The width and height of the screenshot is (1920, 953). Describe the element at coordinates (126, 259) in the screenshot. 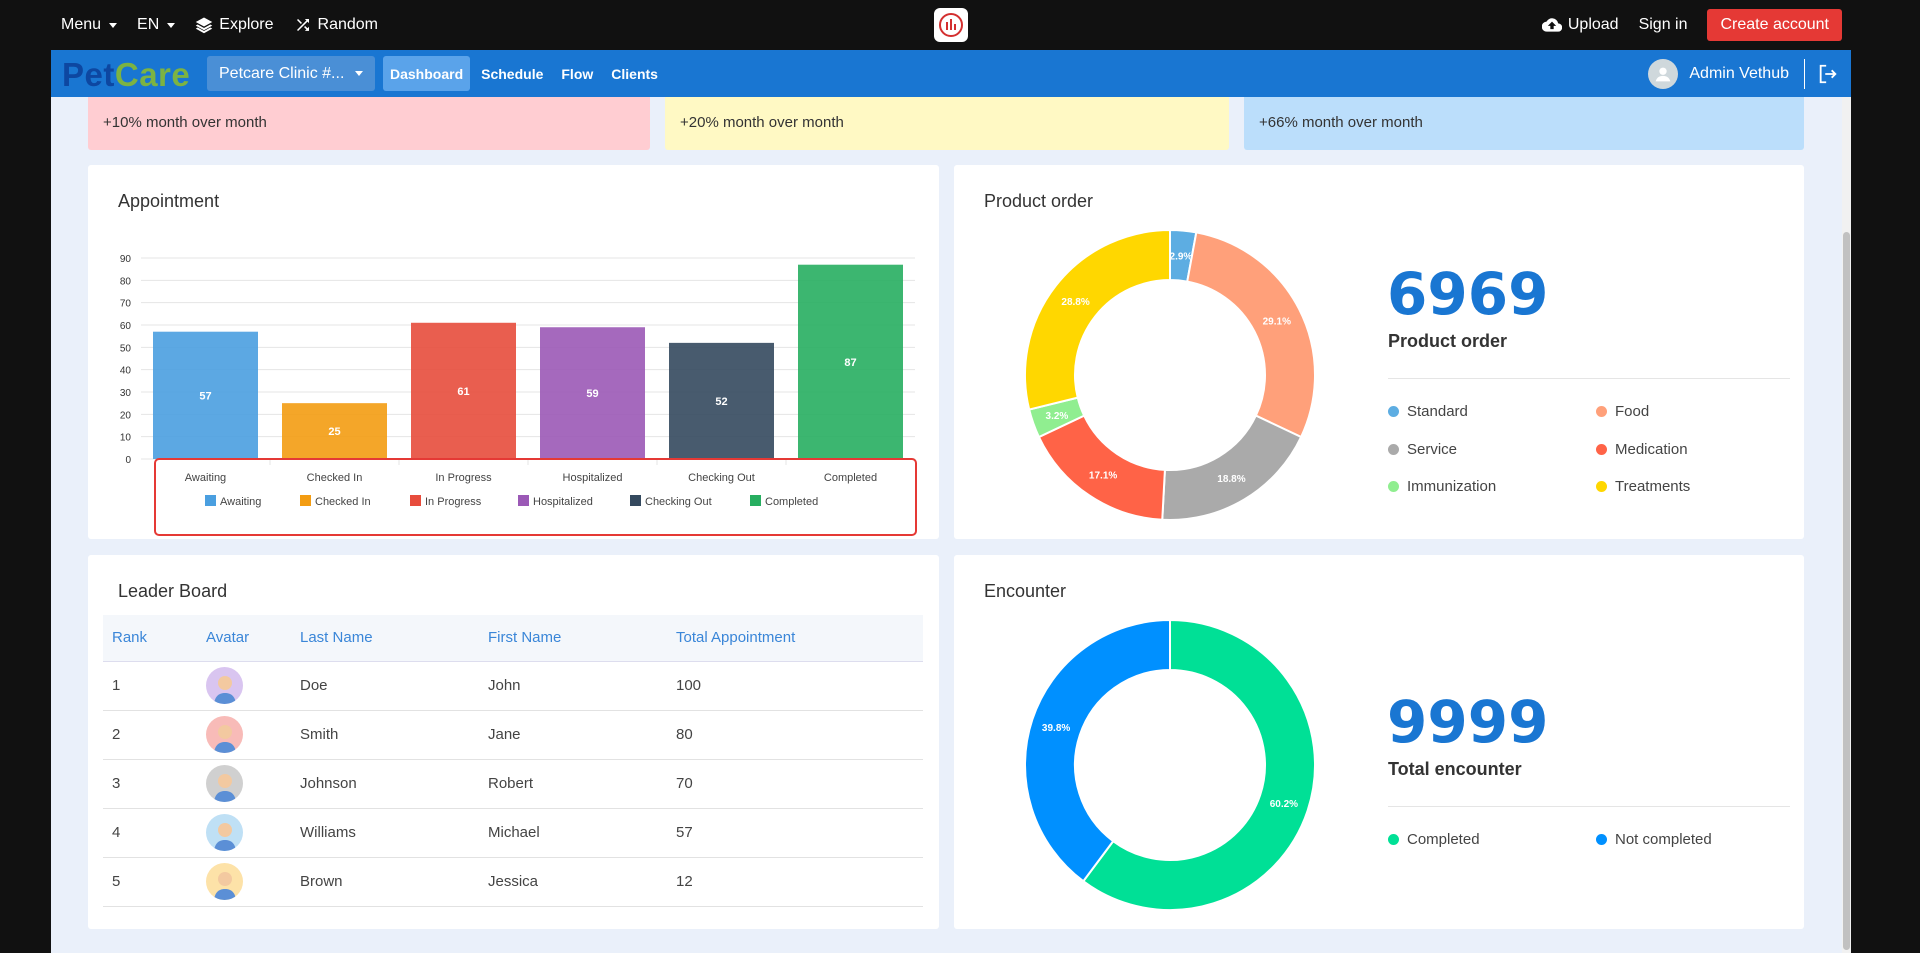

I see `y-tick-label: 90` at that location.